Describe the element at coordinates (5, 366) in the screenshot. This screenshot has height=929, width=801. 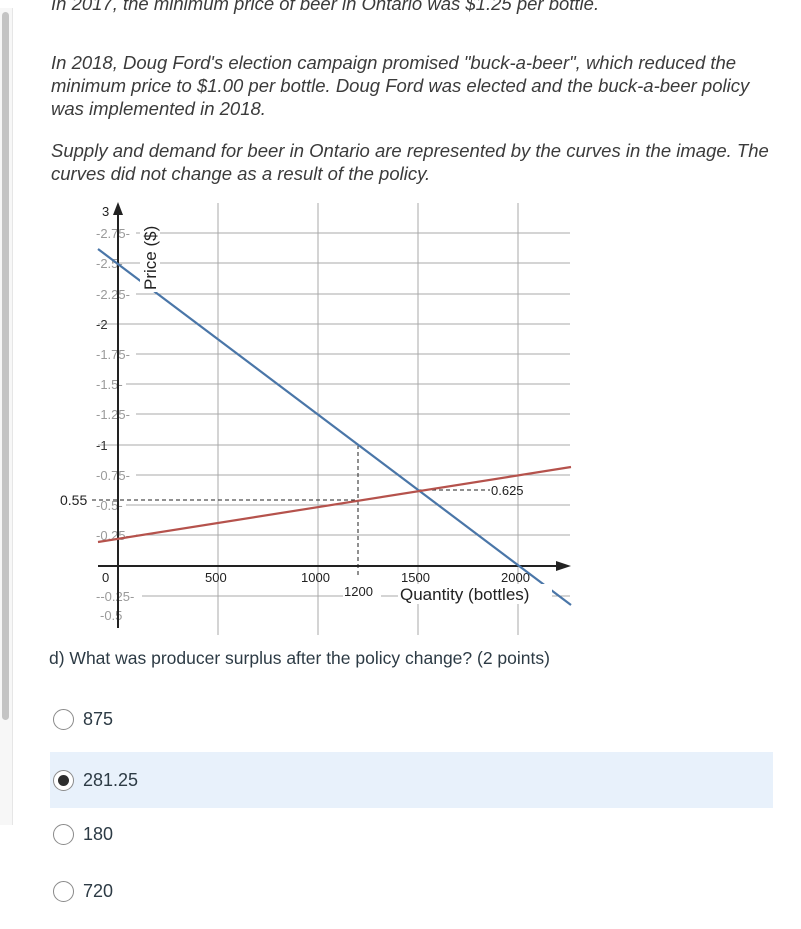
I see `scrollbar-thumb` at that location.